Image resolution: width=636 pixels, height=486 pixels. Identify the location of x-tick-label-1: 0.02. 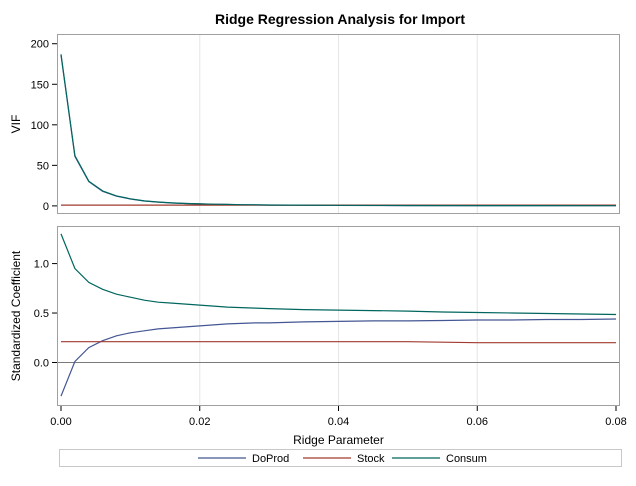
(199, 422).